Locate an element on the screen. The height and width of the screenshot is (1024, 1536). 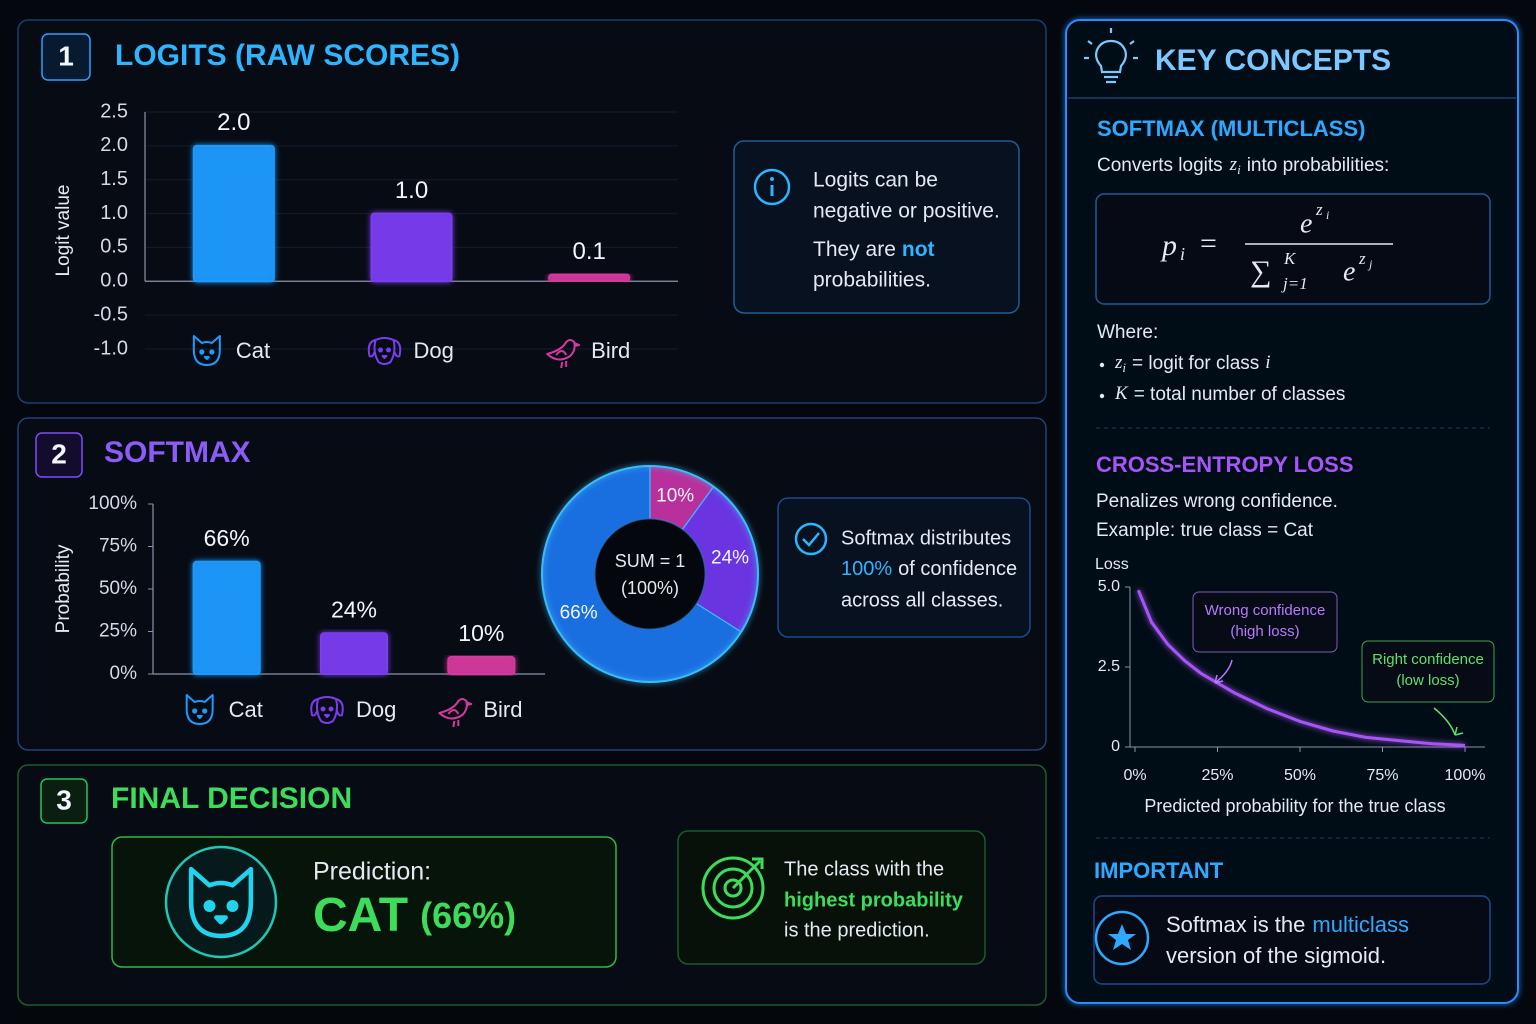
prediction-class: CAT is located at coordinates (360, 915).